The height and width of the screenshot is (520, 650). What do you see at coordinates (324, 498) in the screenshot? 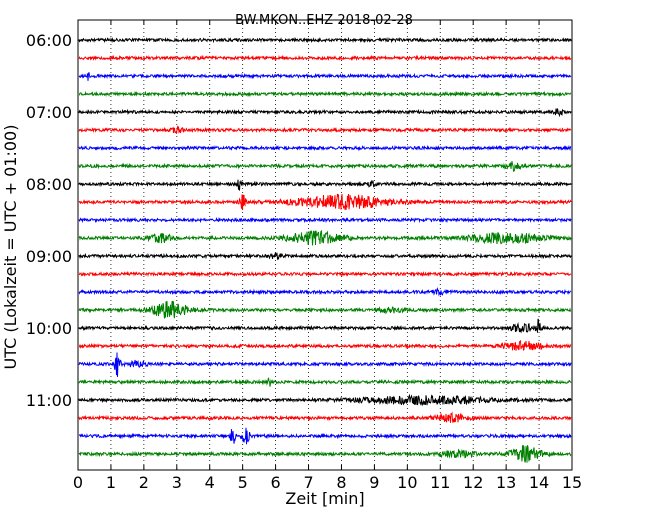
I see `x-axis-label: Zeit [min]` at bounding box center [324, 498].